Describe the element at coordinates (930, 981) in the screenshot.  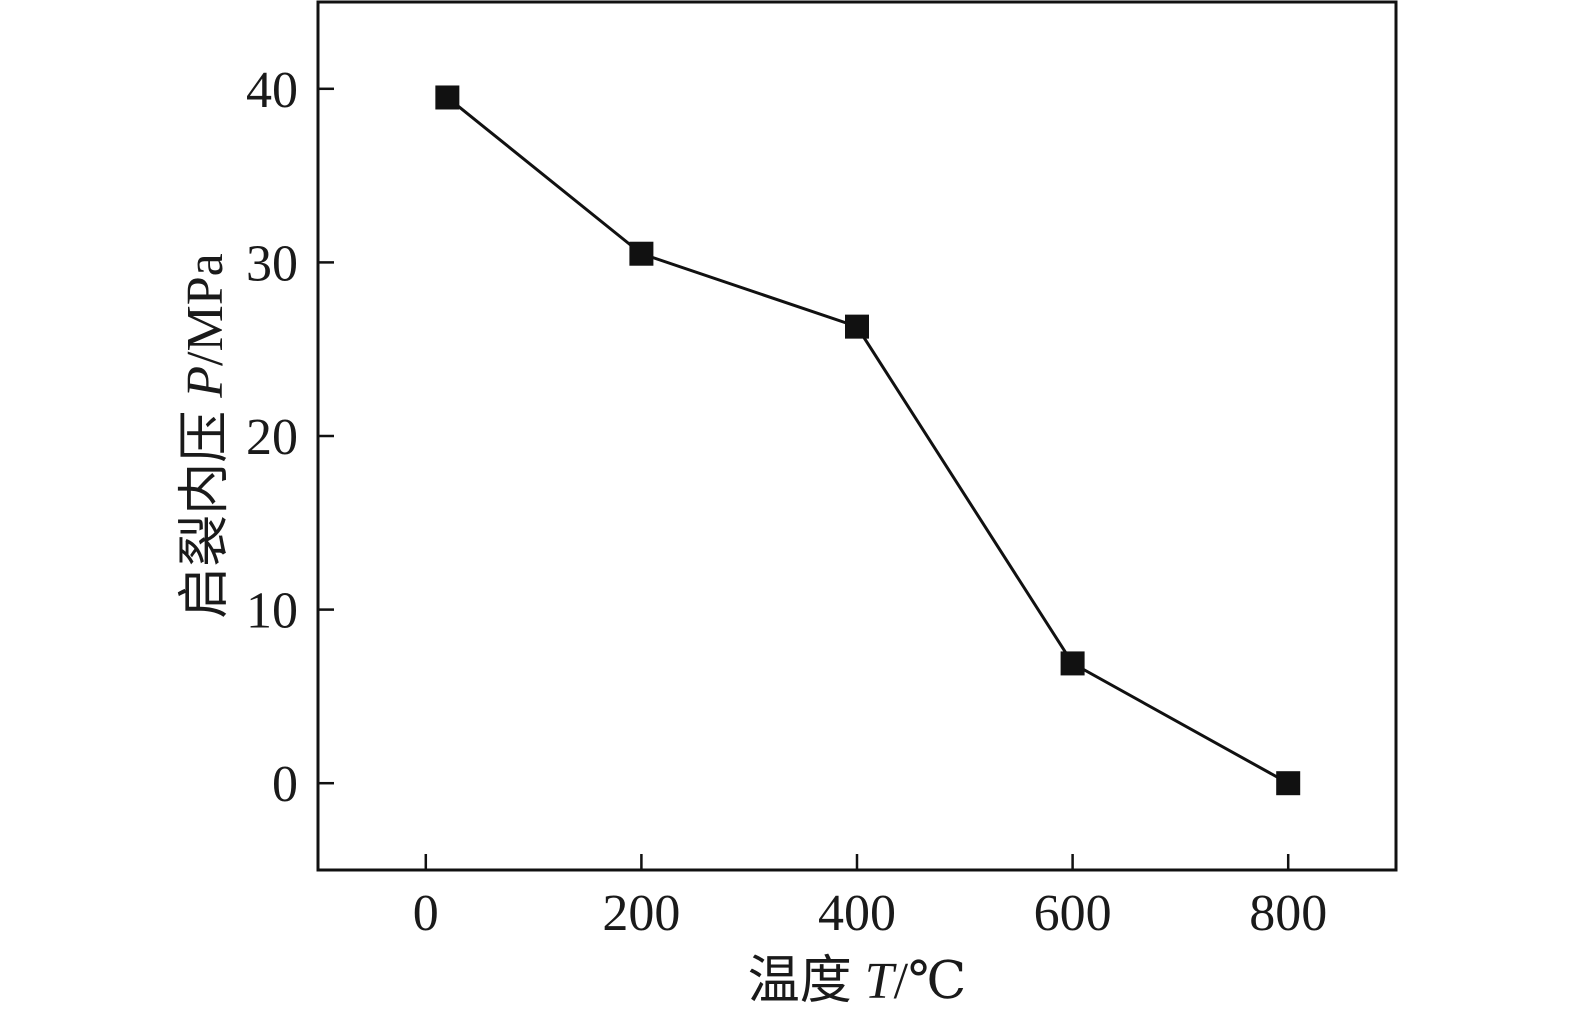
I see `x-axis-title-unit: /℃` at that location.